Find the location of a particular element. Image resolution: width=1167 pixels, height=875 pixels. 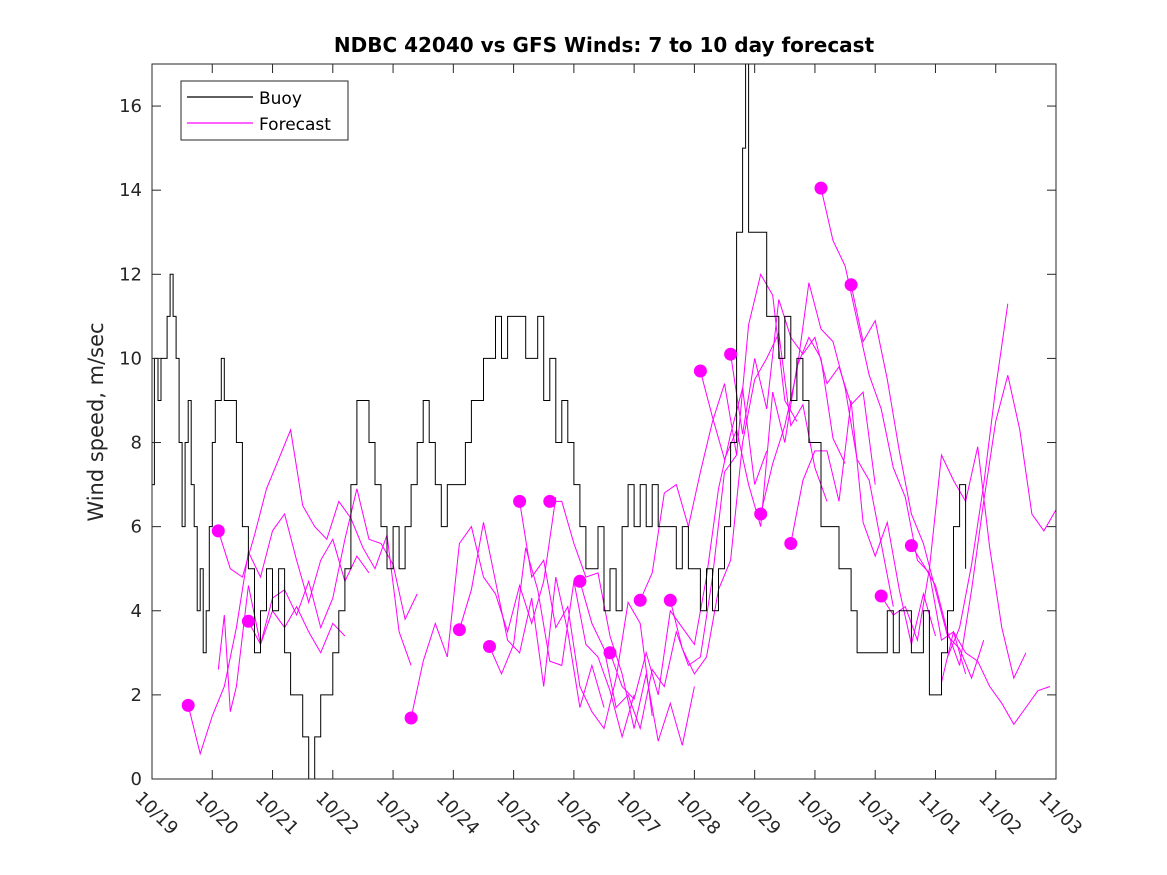

legend: Buoy Forecast is located at coordinates (264, 110).